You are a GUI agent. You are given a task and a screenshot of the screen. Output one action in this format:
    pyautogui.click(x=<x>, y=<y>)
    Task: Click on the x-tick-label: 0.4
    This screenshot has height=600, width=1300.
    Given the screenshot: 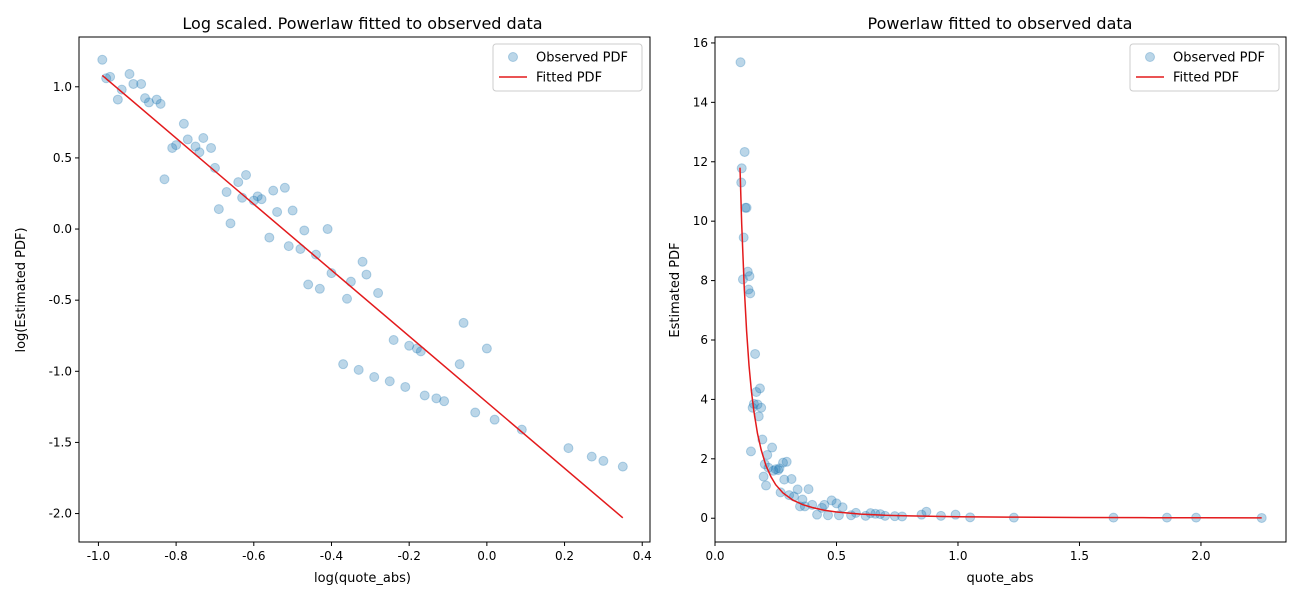 What is the action you would take?
    pyautogui.click(x=642, y=556)
    